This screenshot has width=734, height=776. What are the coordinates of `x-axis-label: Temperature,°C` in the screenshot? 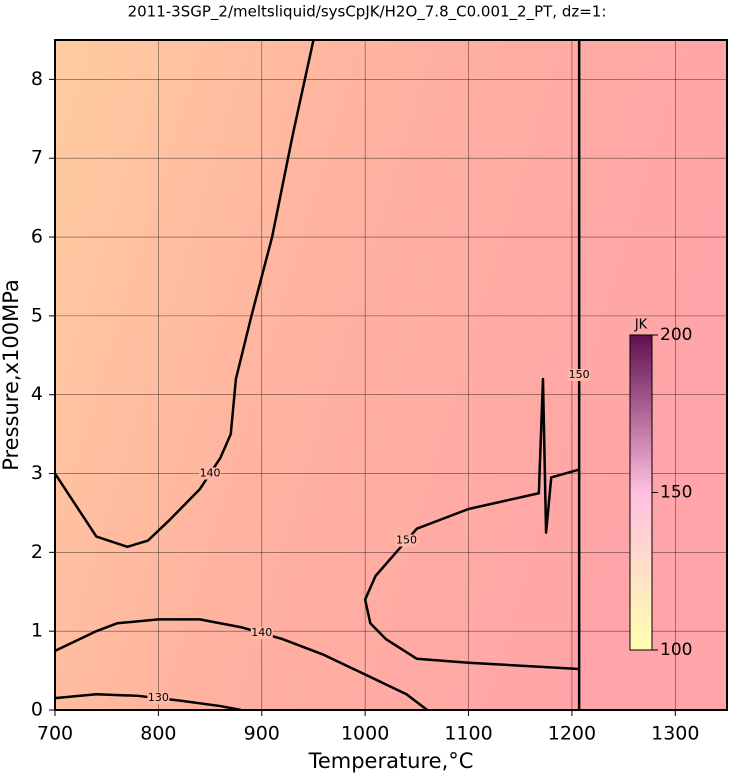 It's located at (391, 761).